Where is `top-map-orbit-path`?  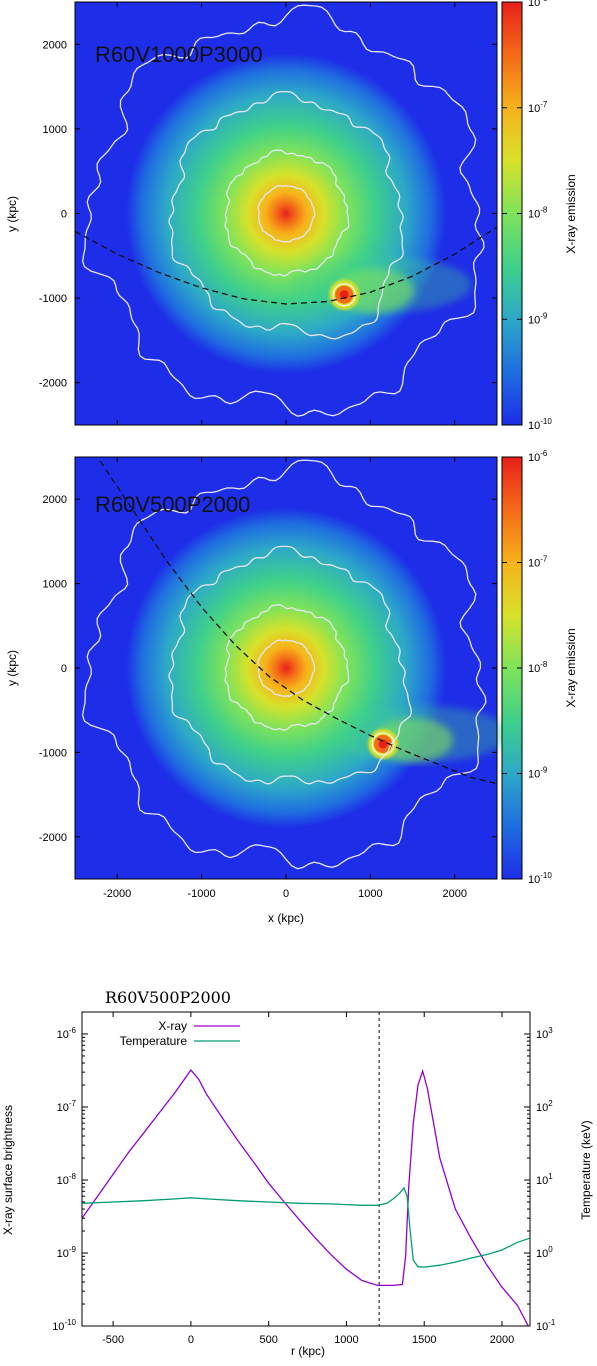
top-map-orbit-path is located at coordinates (286, 265).